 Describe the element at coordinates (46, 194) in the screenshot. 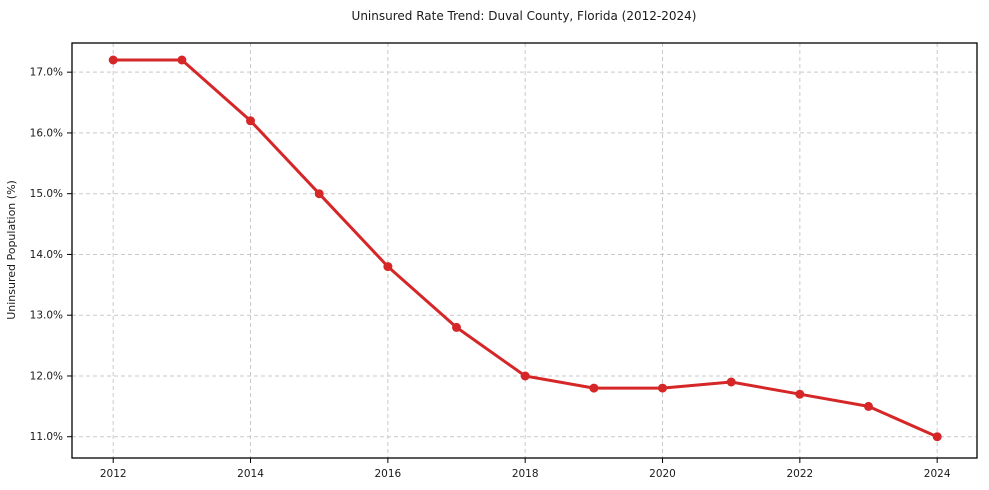

I see `y-tick-label: 15.0%` at that location.